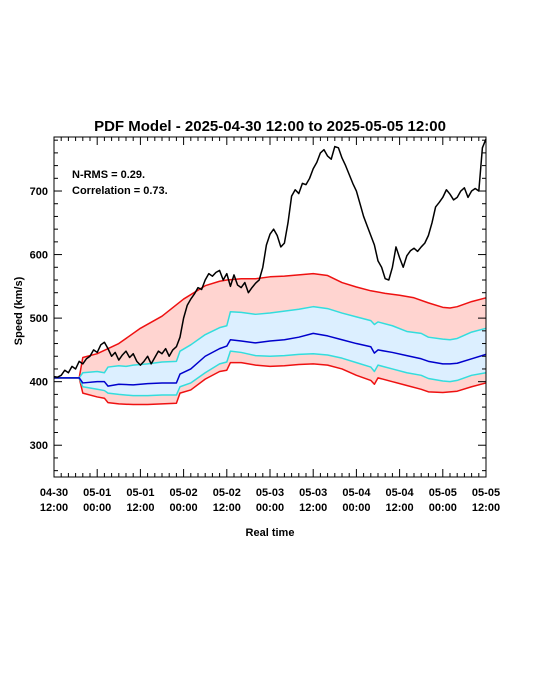  What do you see at coordinates (39, 256) in the screenshot?
I see `y-tick-label: 600` at bounding box center [39, 256].